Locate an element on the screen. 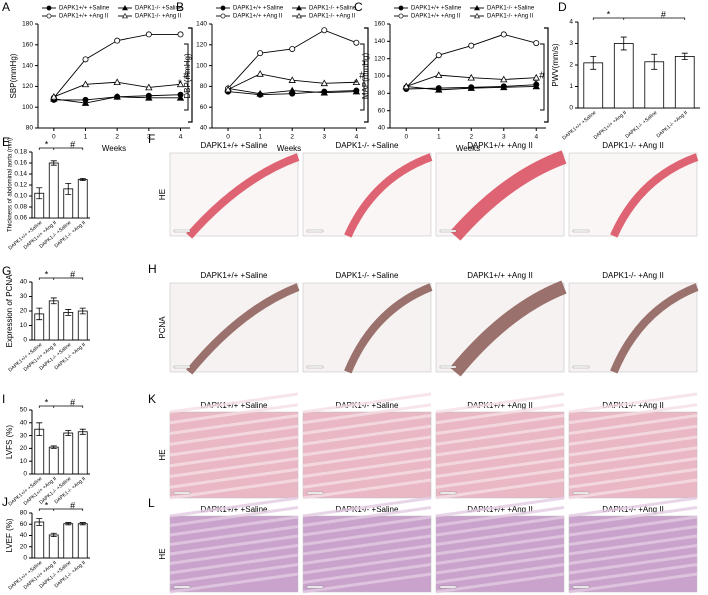 This screenshot has height=595, width=708. y-tick-label: 0.06 is located at coordinates (20, 218).